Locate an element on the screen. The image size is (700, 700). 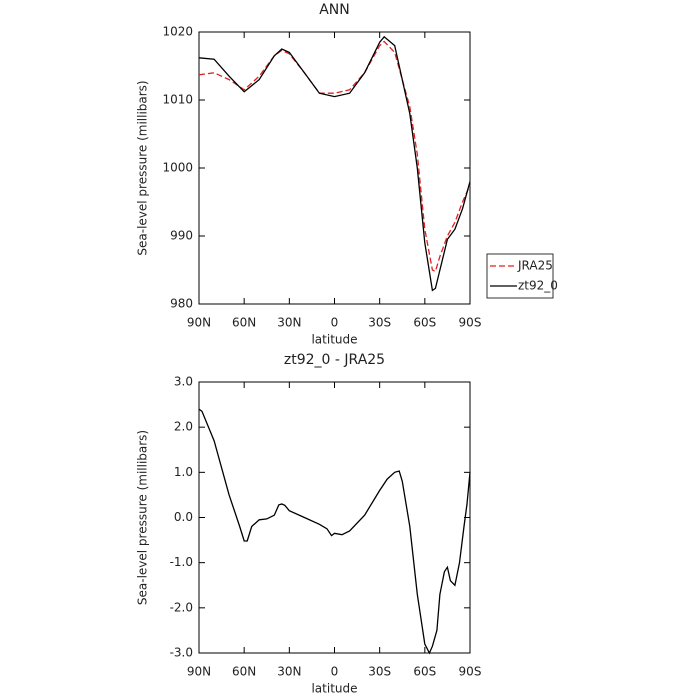
y-tick-label: 2.0 is located at coordinates (183, 427).